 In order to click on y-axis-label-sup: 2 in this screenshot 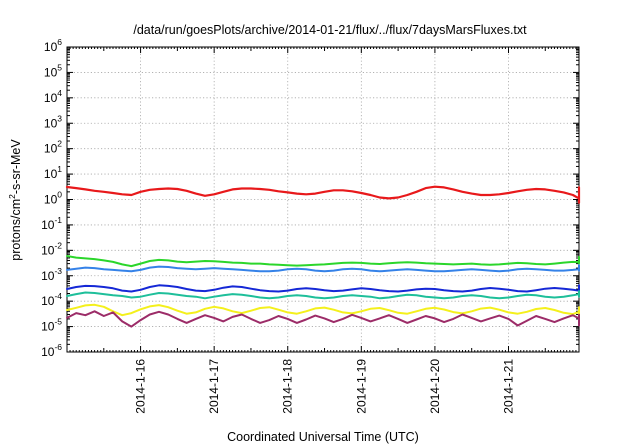, I will do `click(12, 196)`.